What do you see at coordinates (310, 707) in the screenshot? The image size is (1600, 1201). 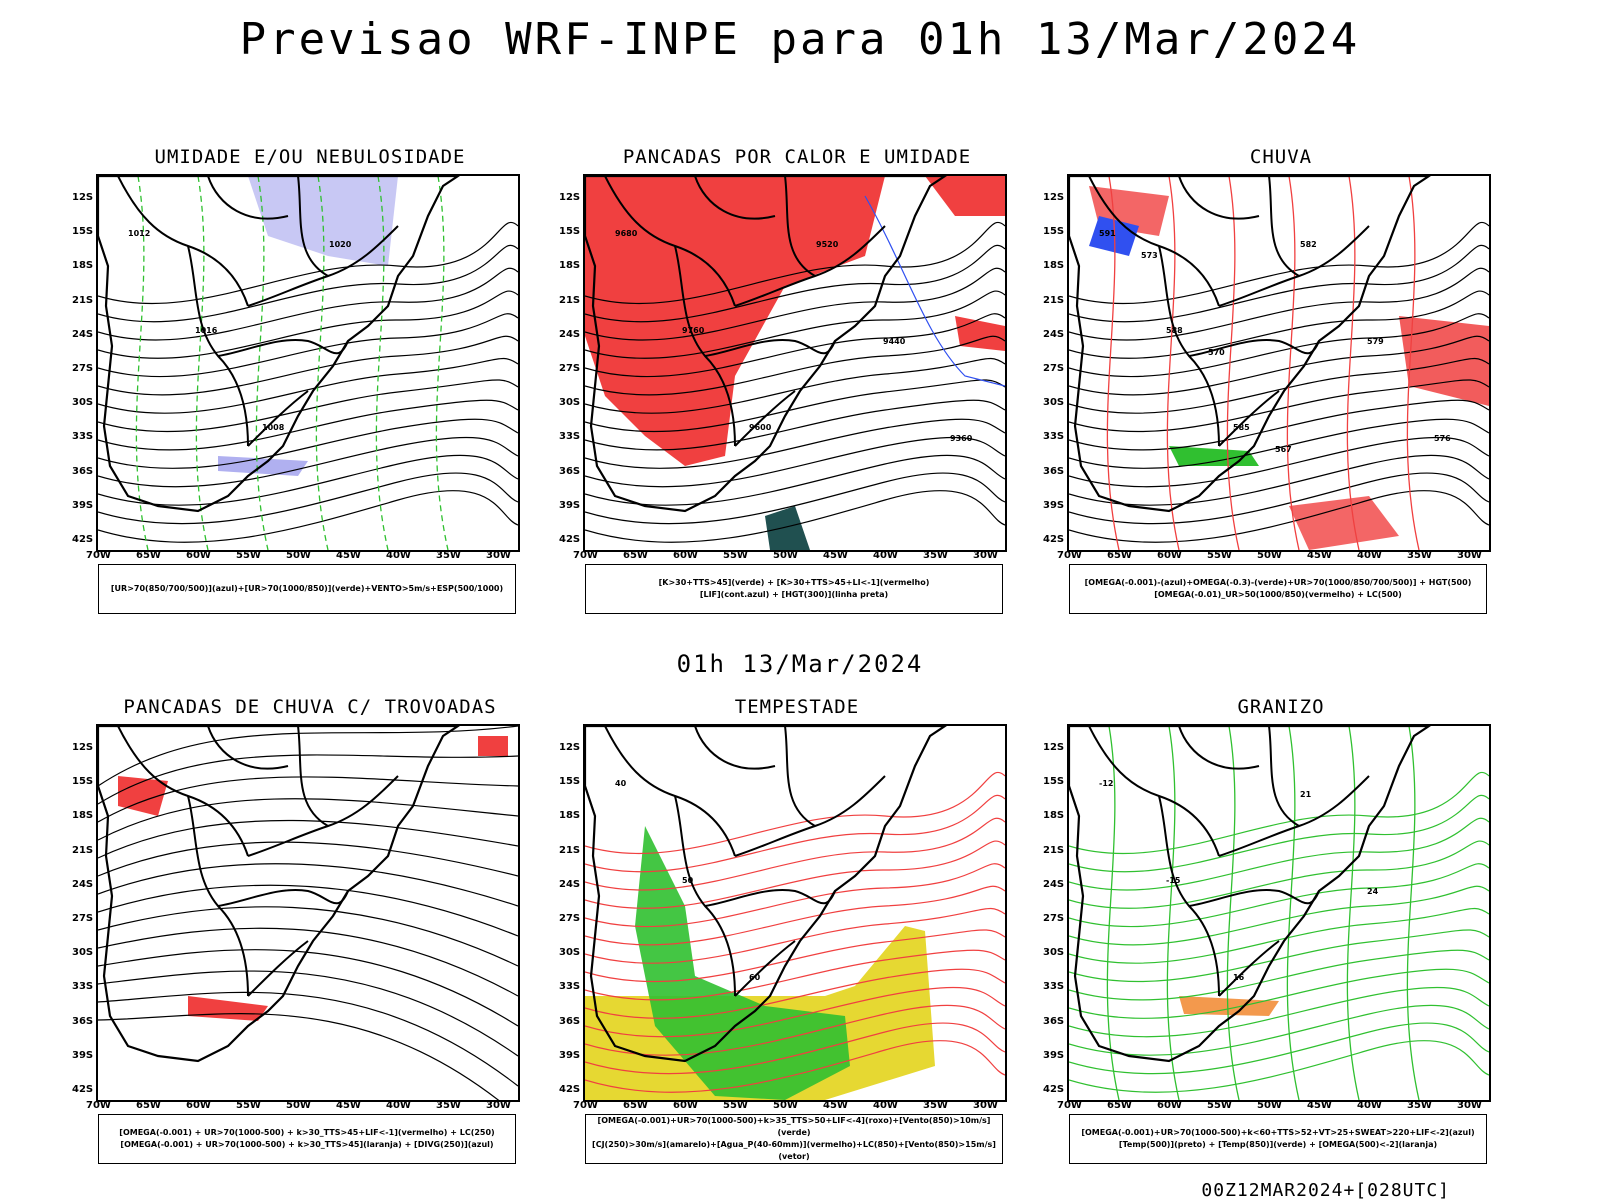 I see `panel-title: PANCADAS DE CHUVA C/ TROVOADAS` at bounding box center [310, 707].